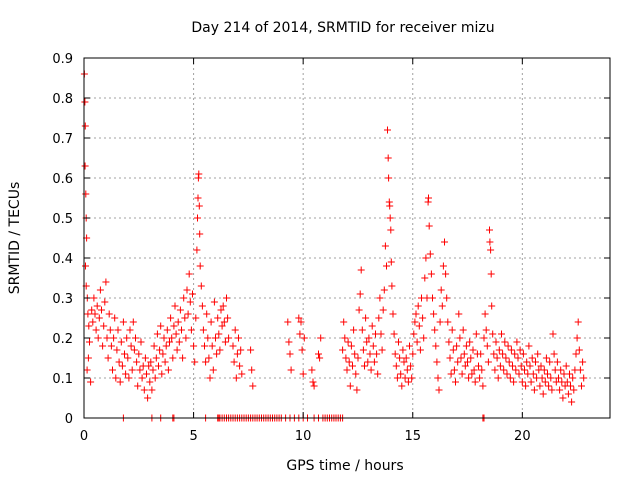 The width and height of the screenshot is (640, 480). Describe the element at coordinates (62, 99) in the screenshot. I see `y-tick-label: 0.8` at that location.